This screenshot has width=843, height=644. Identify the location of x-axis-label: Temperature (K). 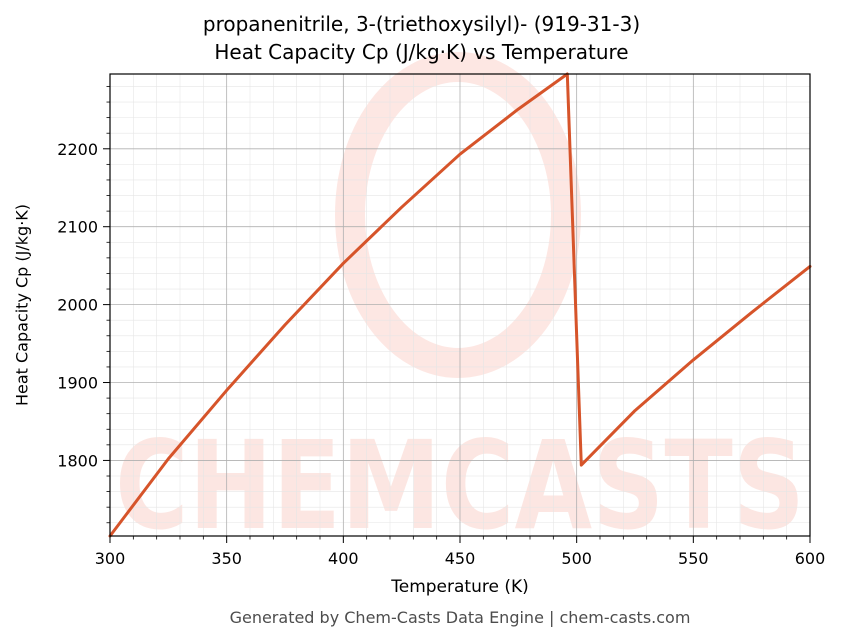
(460, 587).